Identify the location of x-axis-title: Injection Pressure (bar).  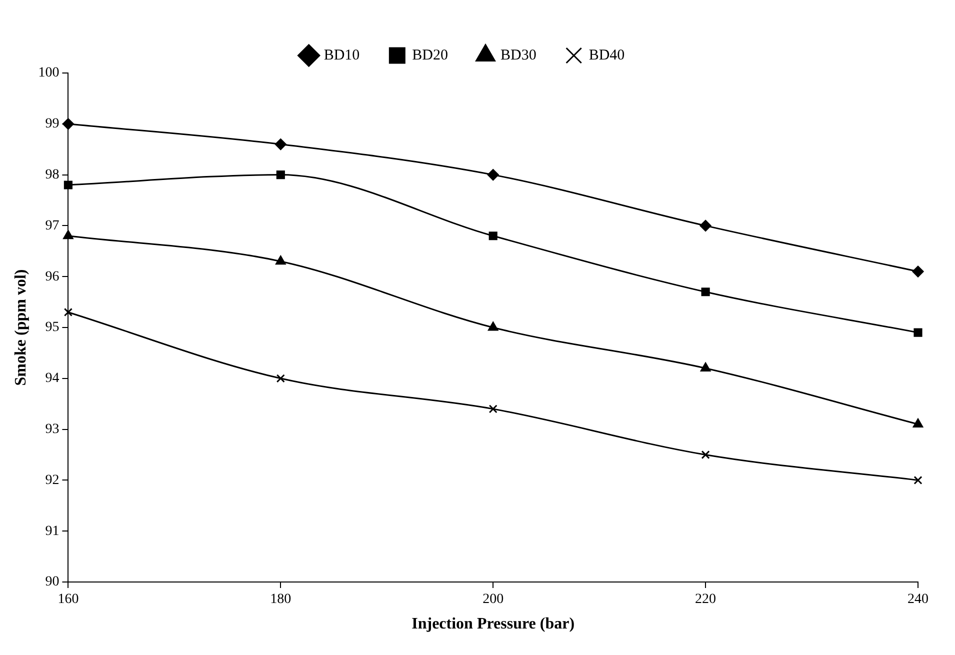
(493, 624).